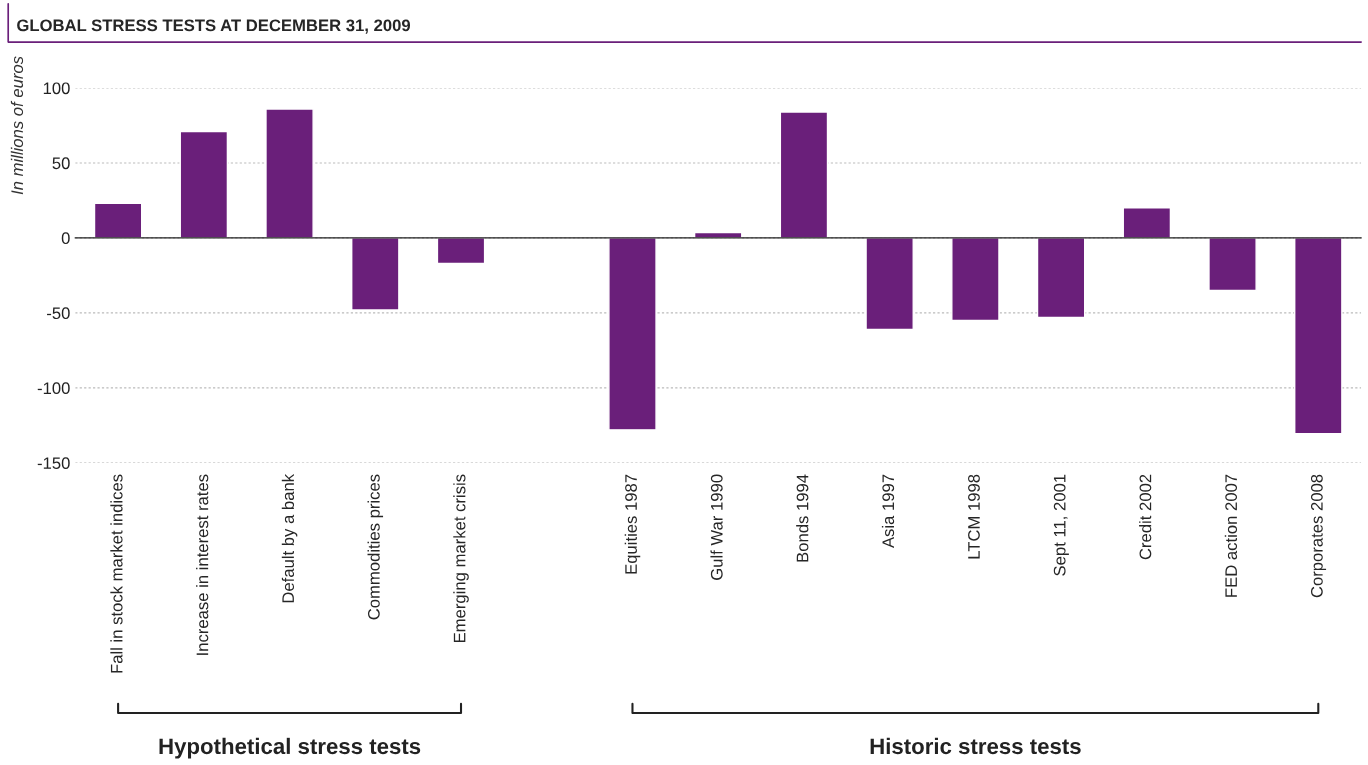 The width and height of the screenshot is (1368, 765). What do you see at coordinates (632, 524) in the screenshot?
I see `x-tick-label: Equities 1987` at bounding box center [632, 524].